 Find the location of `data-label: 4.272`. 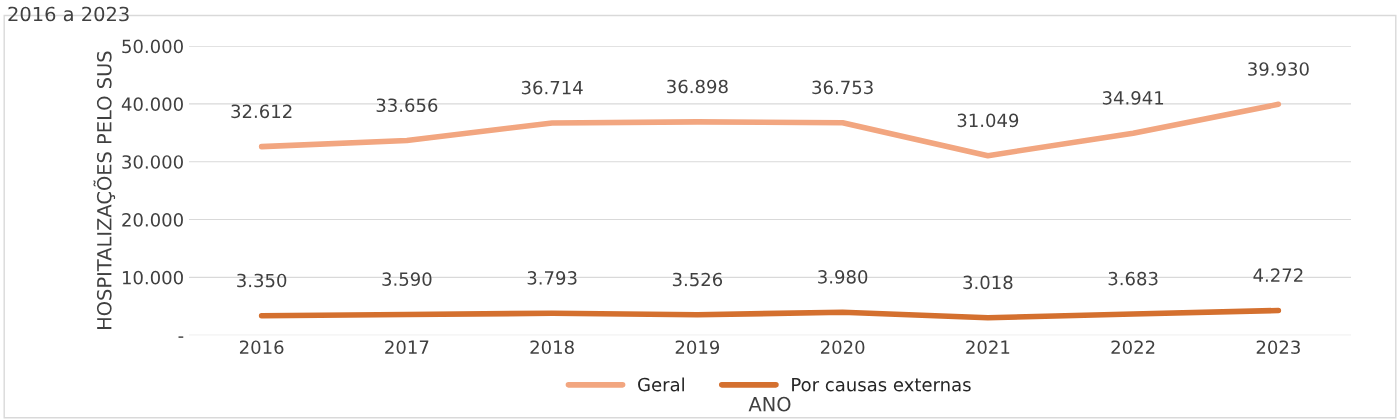

data-label: 4.272 is located at coordinates (1278, 275).